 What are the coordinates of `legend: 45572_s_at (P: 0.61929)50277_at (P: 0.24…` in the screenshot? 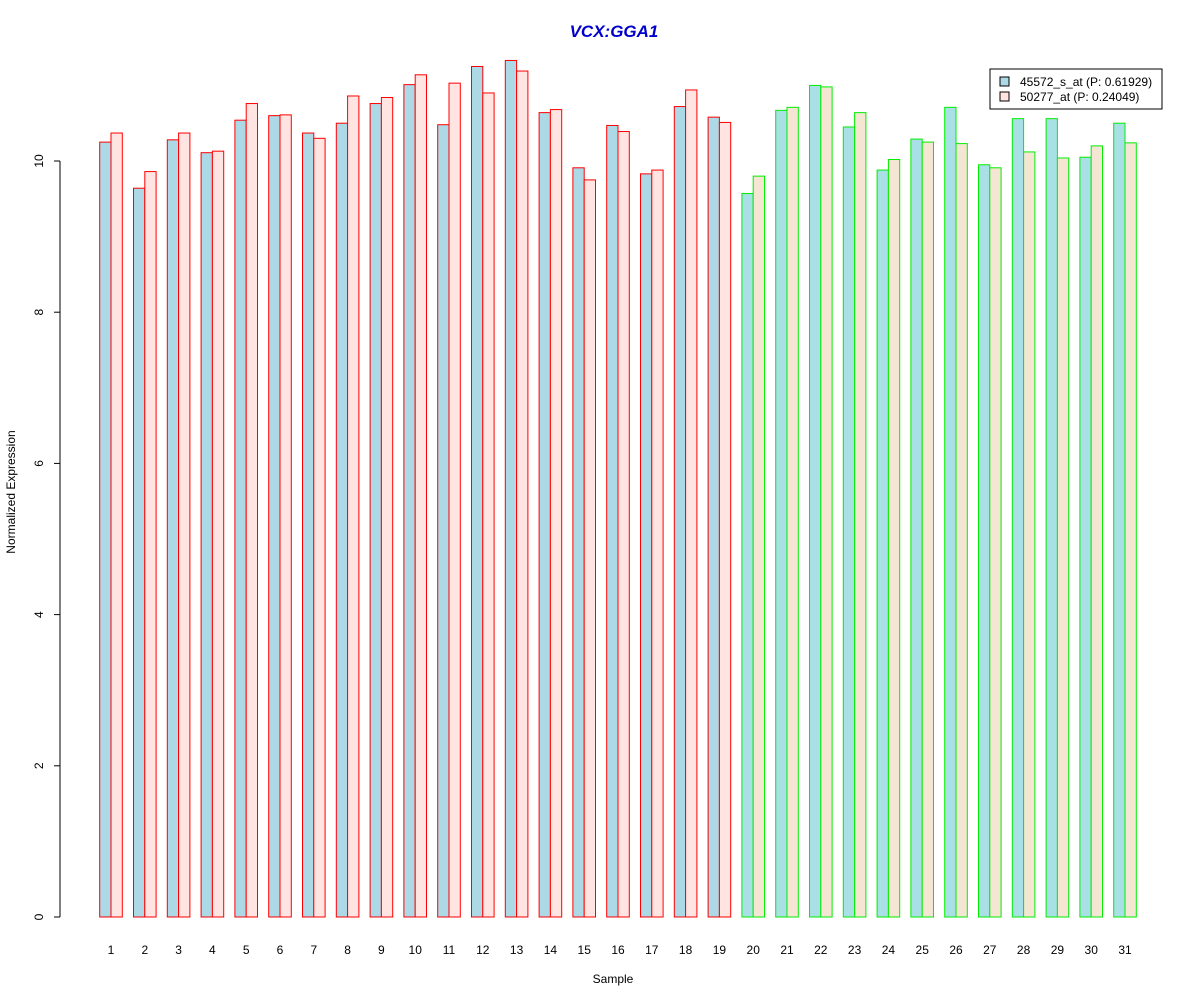 It's located at (1076, 89).